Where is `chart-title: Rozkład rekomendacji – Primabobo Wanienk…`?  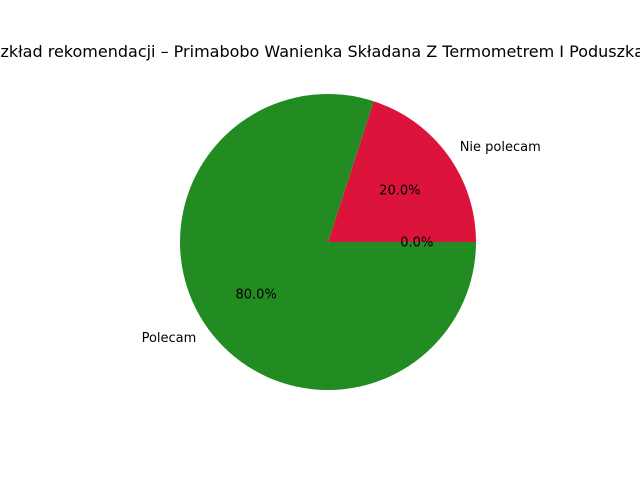
chart-title: Rozkład rekomendacji – Primabobo Wanienk… is located at coordinates (320, 51).